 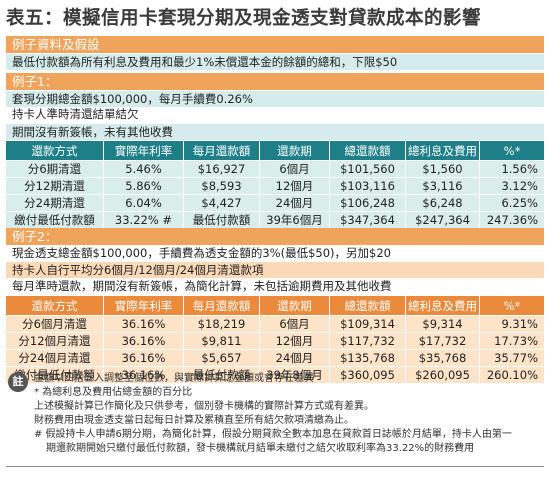 What do you see at coordinates (202, 286) in the screenshot?
I see `example2-line3: 每月準時還款，期間沒有新簽帳，為簡化計算，未包括逾期費用及其他收費` at bounding box center [202, 286].